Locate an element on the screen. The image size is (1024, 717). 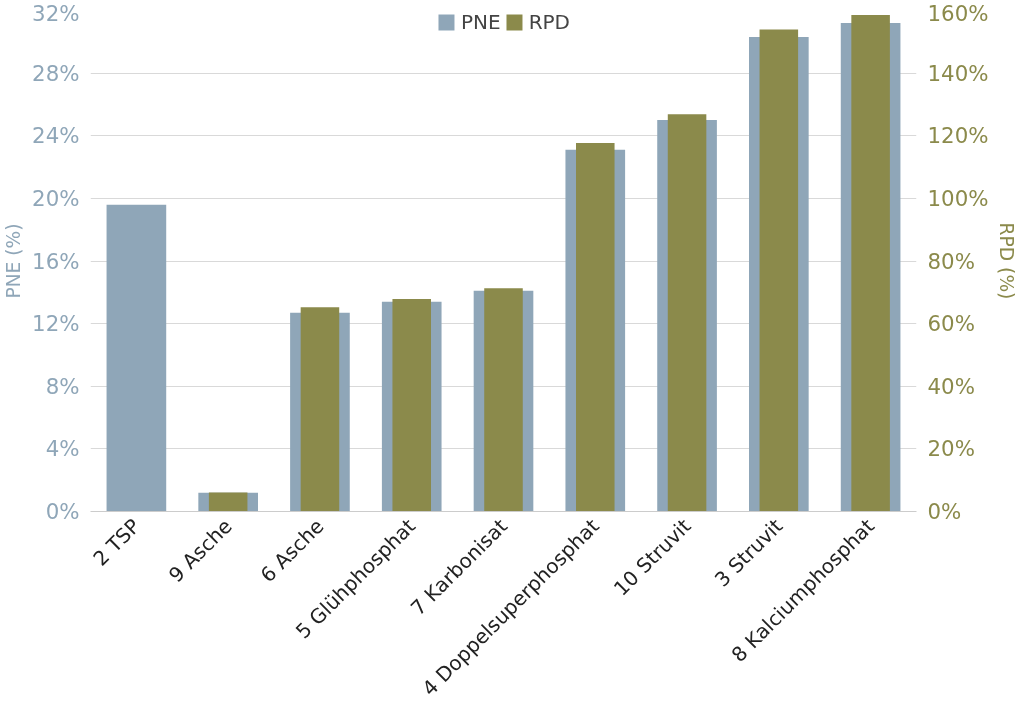
y-axis-title: PNE (%) is located at coordinates (14, 261).